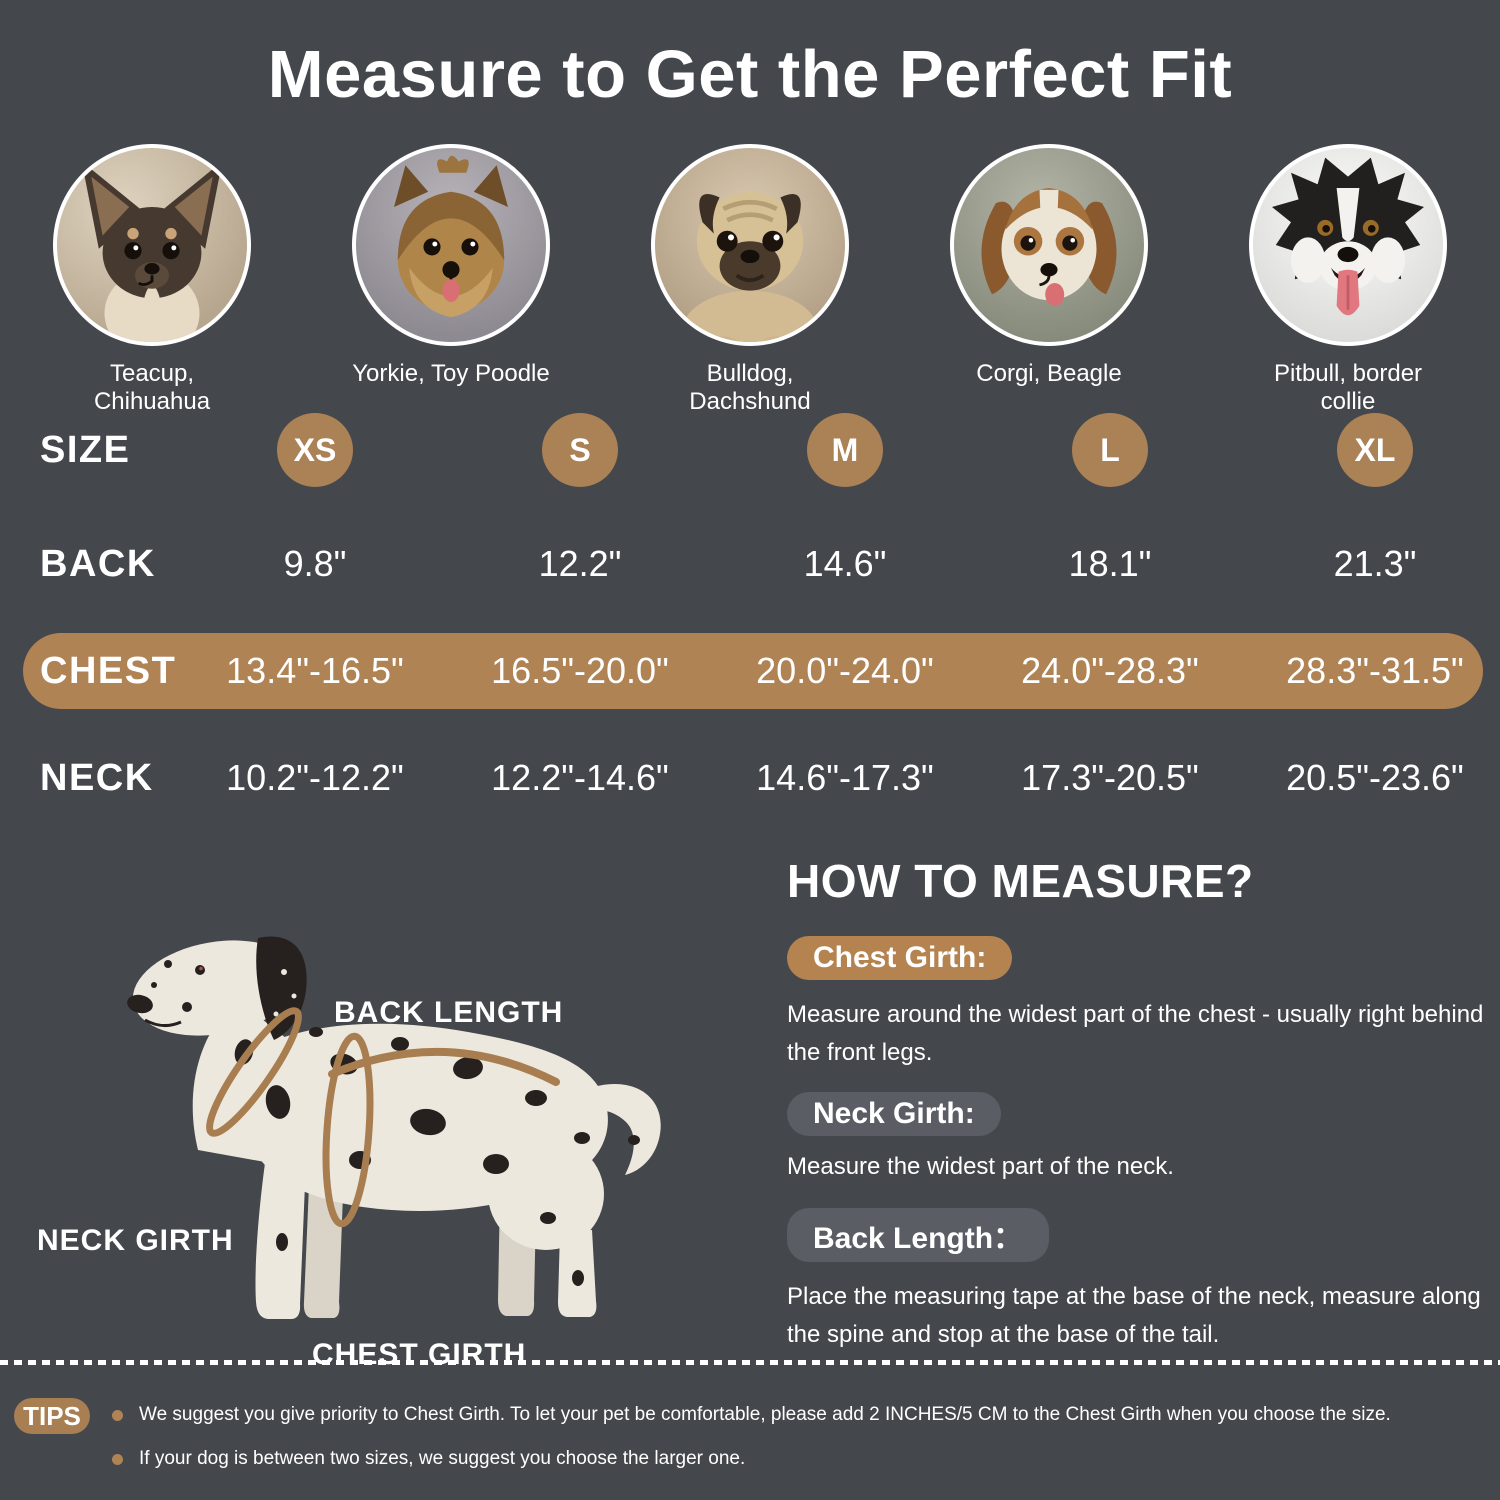 Image resolution: width=1500 pixels, height=1500 pixels. What do you see at coordinates (419, 1354) in the screenshot?
I see `diagram-label-chest-girth: CHEST GIRTH` at bounding box center [419, 1354].